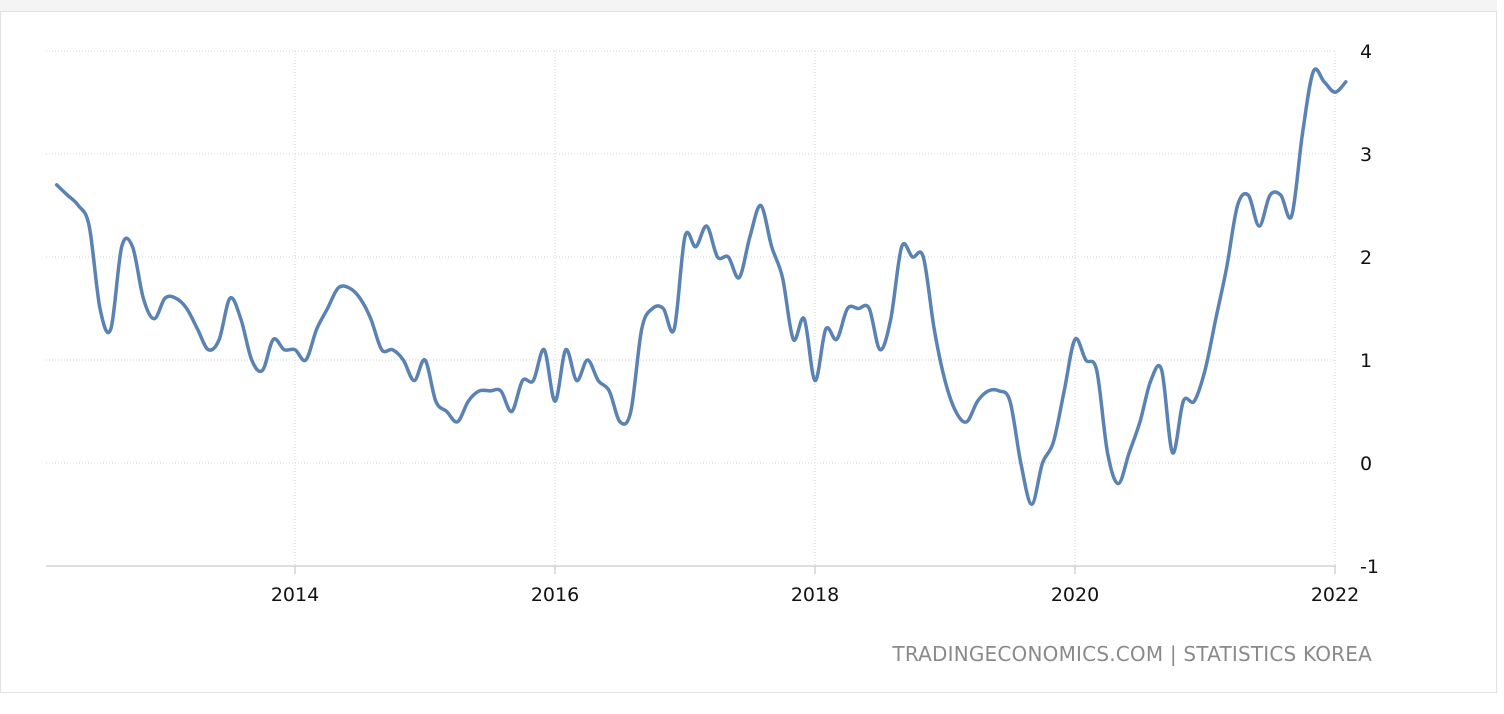  What do you see at coordinates (1366, 361) in the screenshot?
I see `y-tick-label: 1` at bounding box center [1366, 361].